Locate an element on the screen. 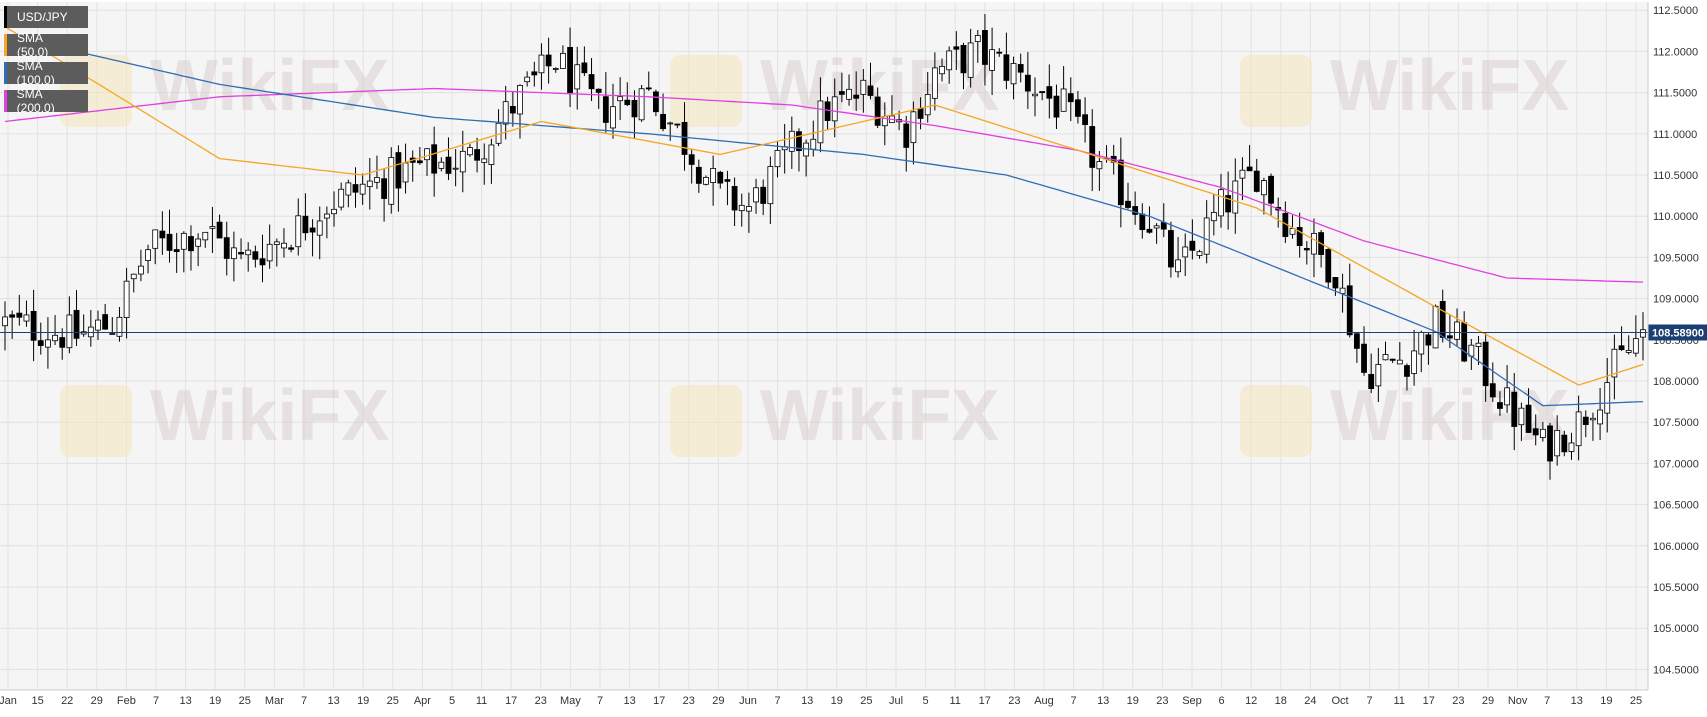  y-tick-label: 107.0000 is located at coordinates (1676, 464).